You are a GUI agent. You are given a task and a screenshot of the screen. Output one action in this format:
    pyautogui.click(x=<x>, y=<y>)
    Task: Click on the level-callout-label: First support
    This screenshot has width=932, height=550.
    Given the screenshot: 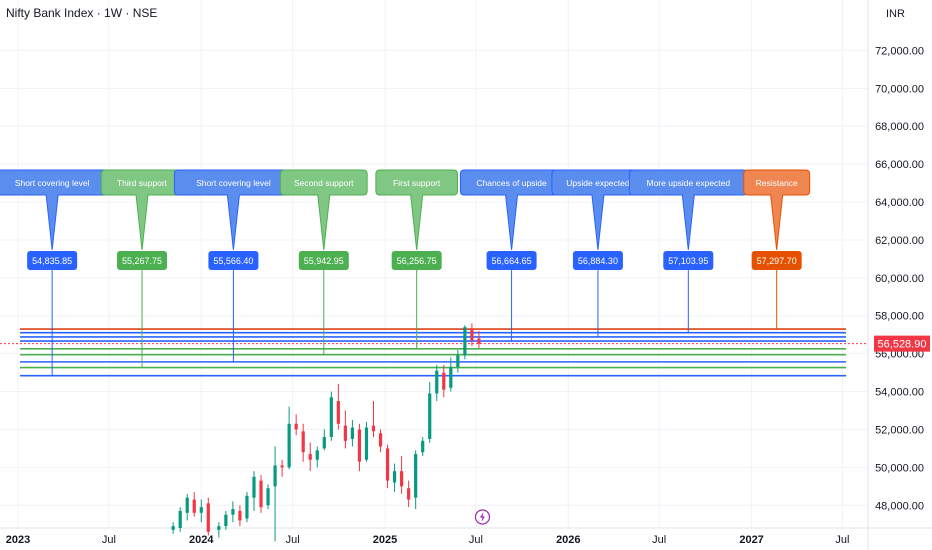 What is the action you would take?
    pyautogui.click(x=417, y=183)
    